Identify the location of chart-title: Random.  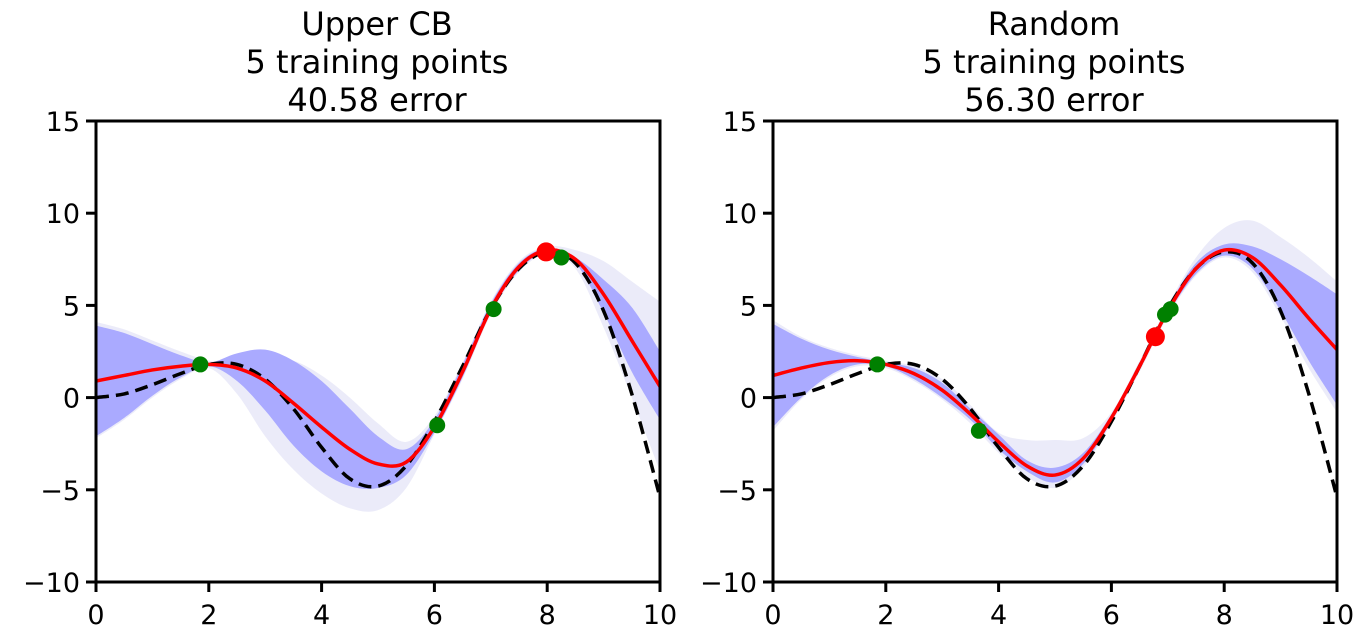
(1054, 24).